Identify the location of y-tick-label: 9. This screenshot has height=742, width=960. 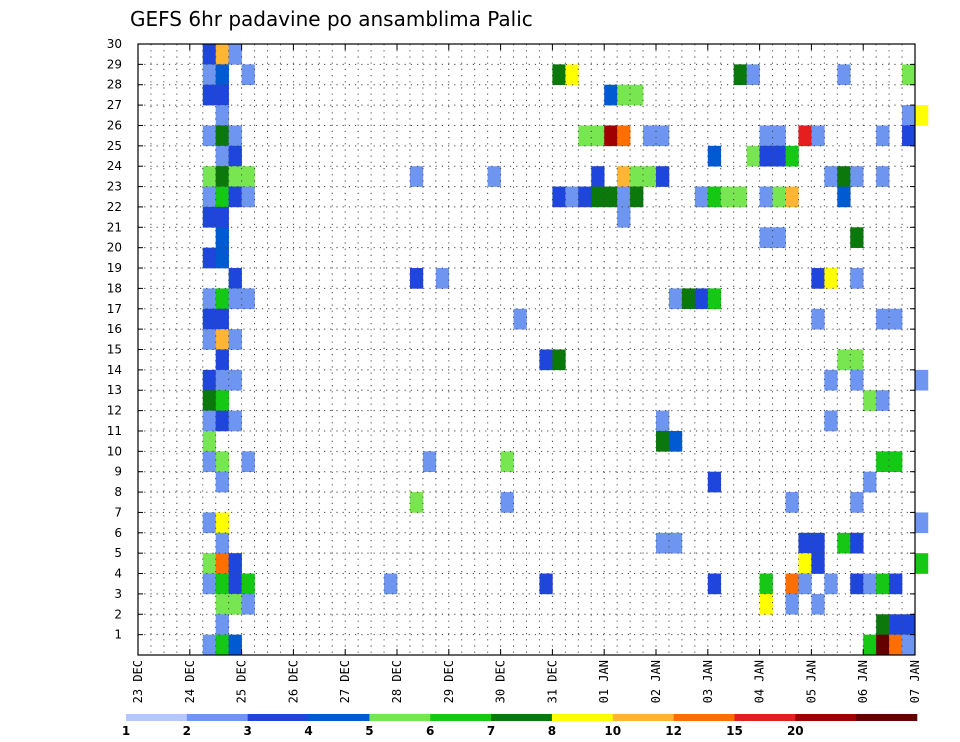
(118, 472).